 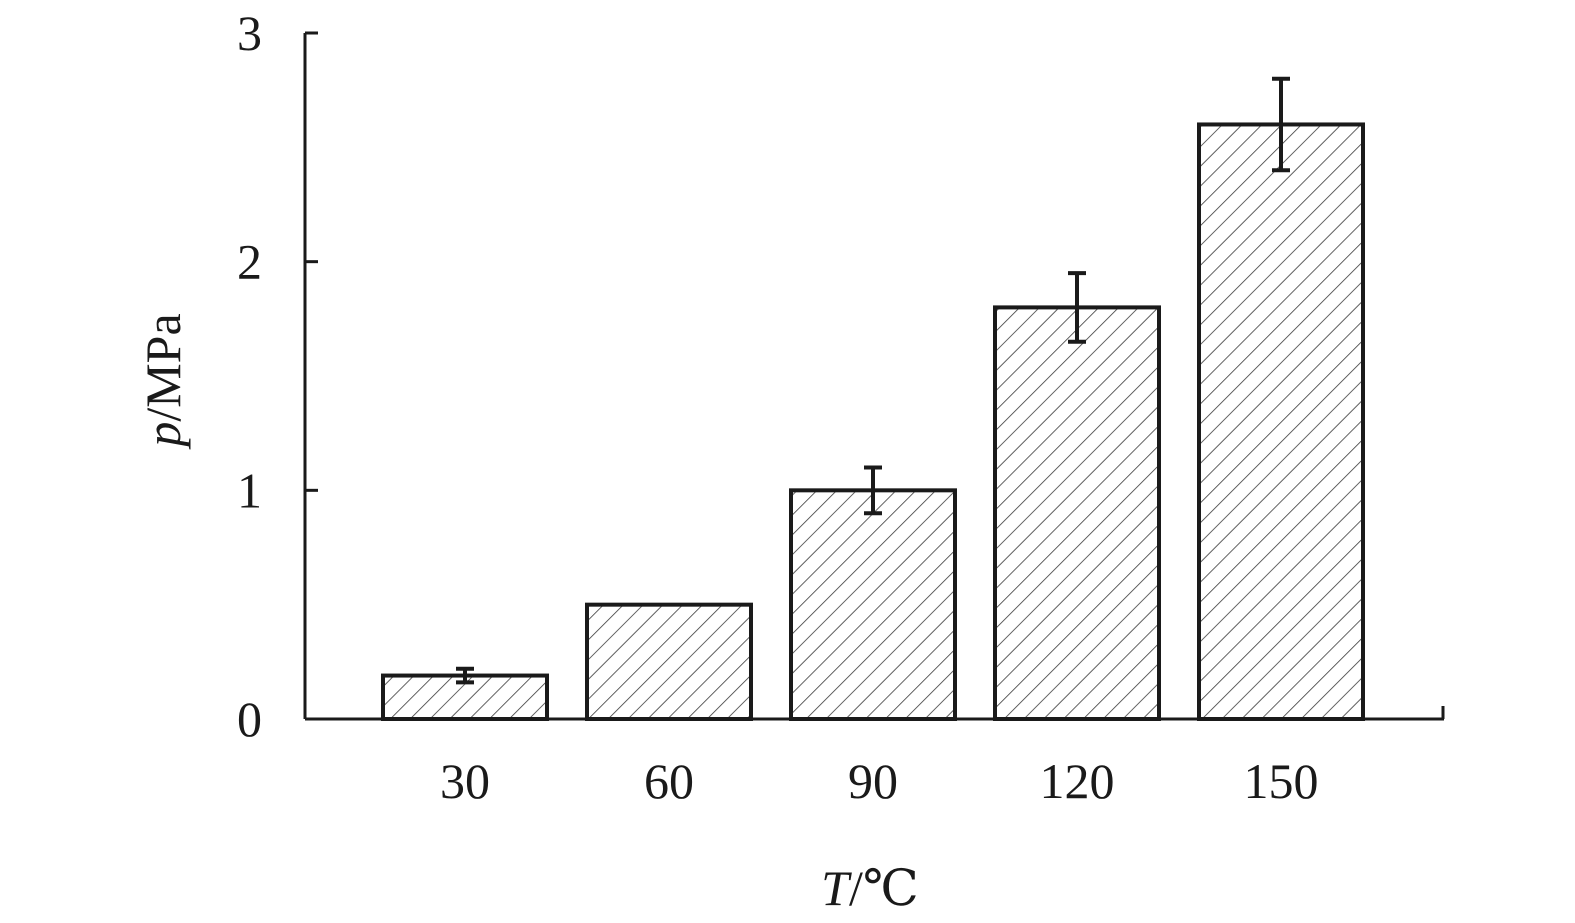 I want to click on x-tick-label-120: 120, so click(x=1077, y=781).